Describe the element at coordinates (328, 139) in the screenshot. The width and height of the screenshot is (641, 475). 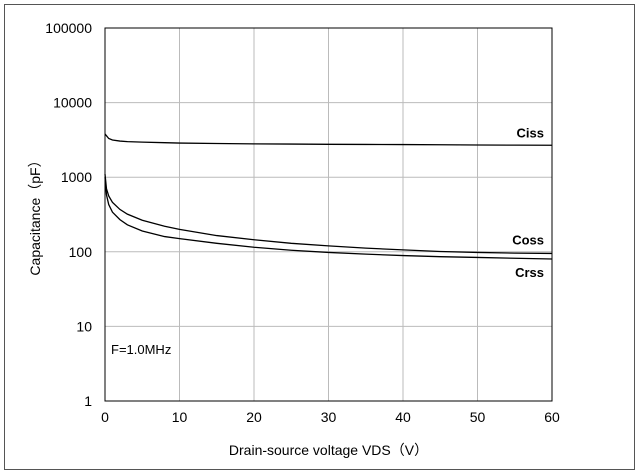
I see `series-line-ciss` at that location.